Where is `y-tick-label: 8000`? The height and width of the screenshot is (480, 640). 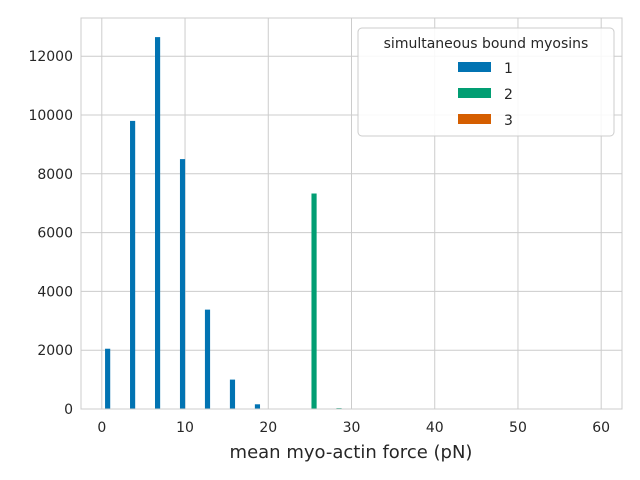 y-tick-label: 8000 is located at coordinates (55, 175).